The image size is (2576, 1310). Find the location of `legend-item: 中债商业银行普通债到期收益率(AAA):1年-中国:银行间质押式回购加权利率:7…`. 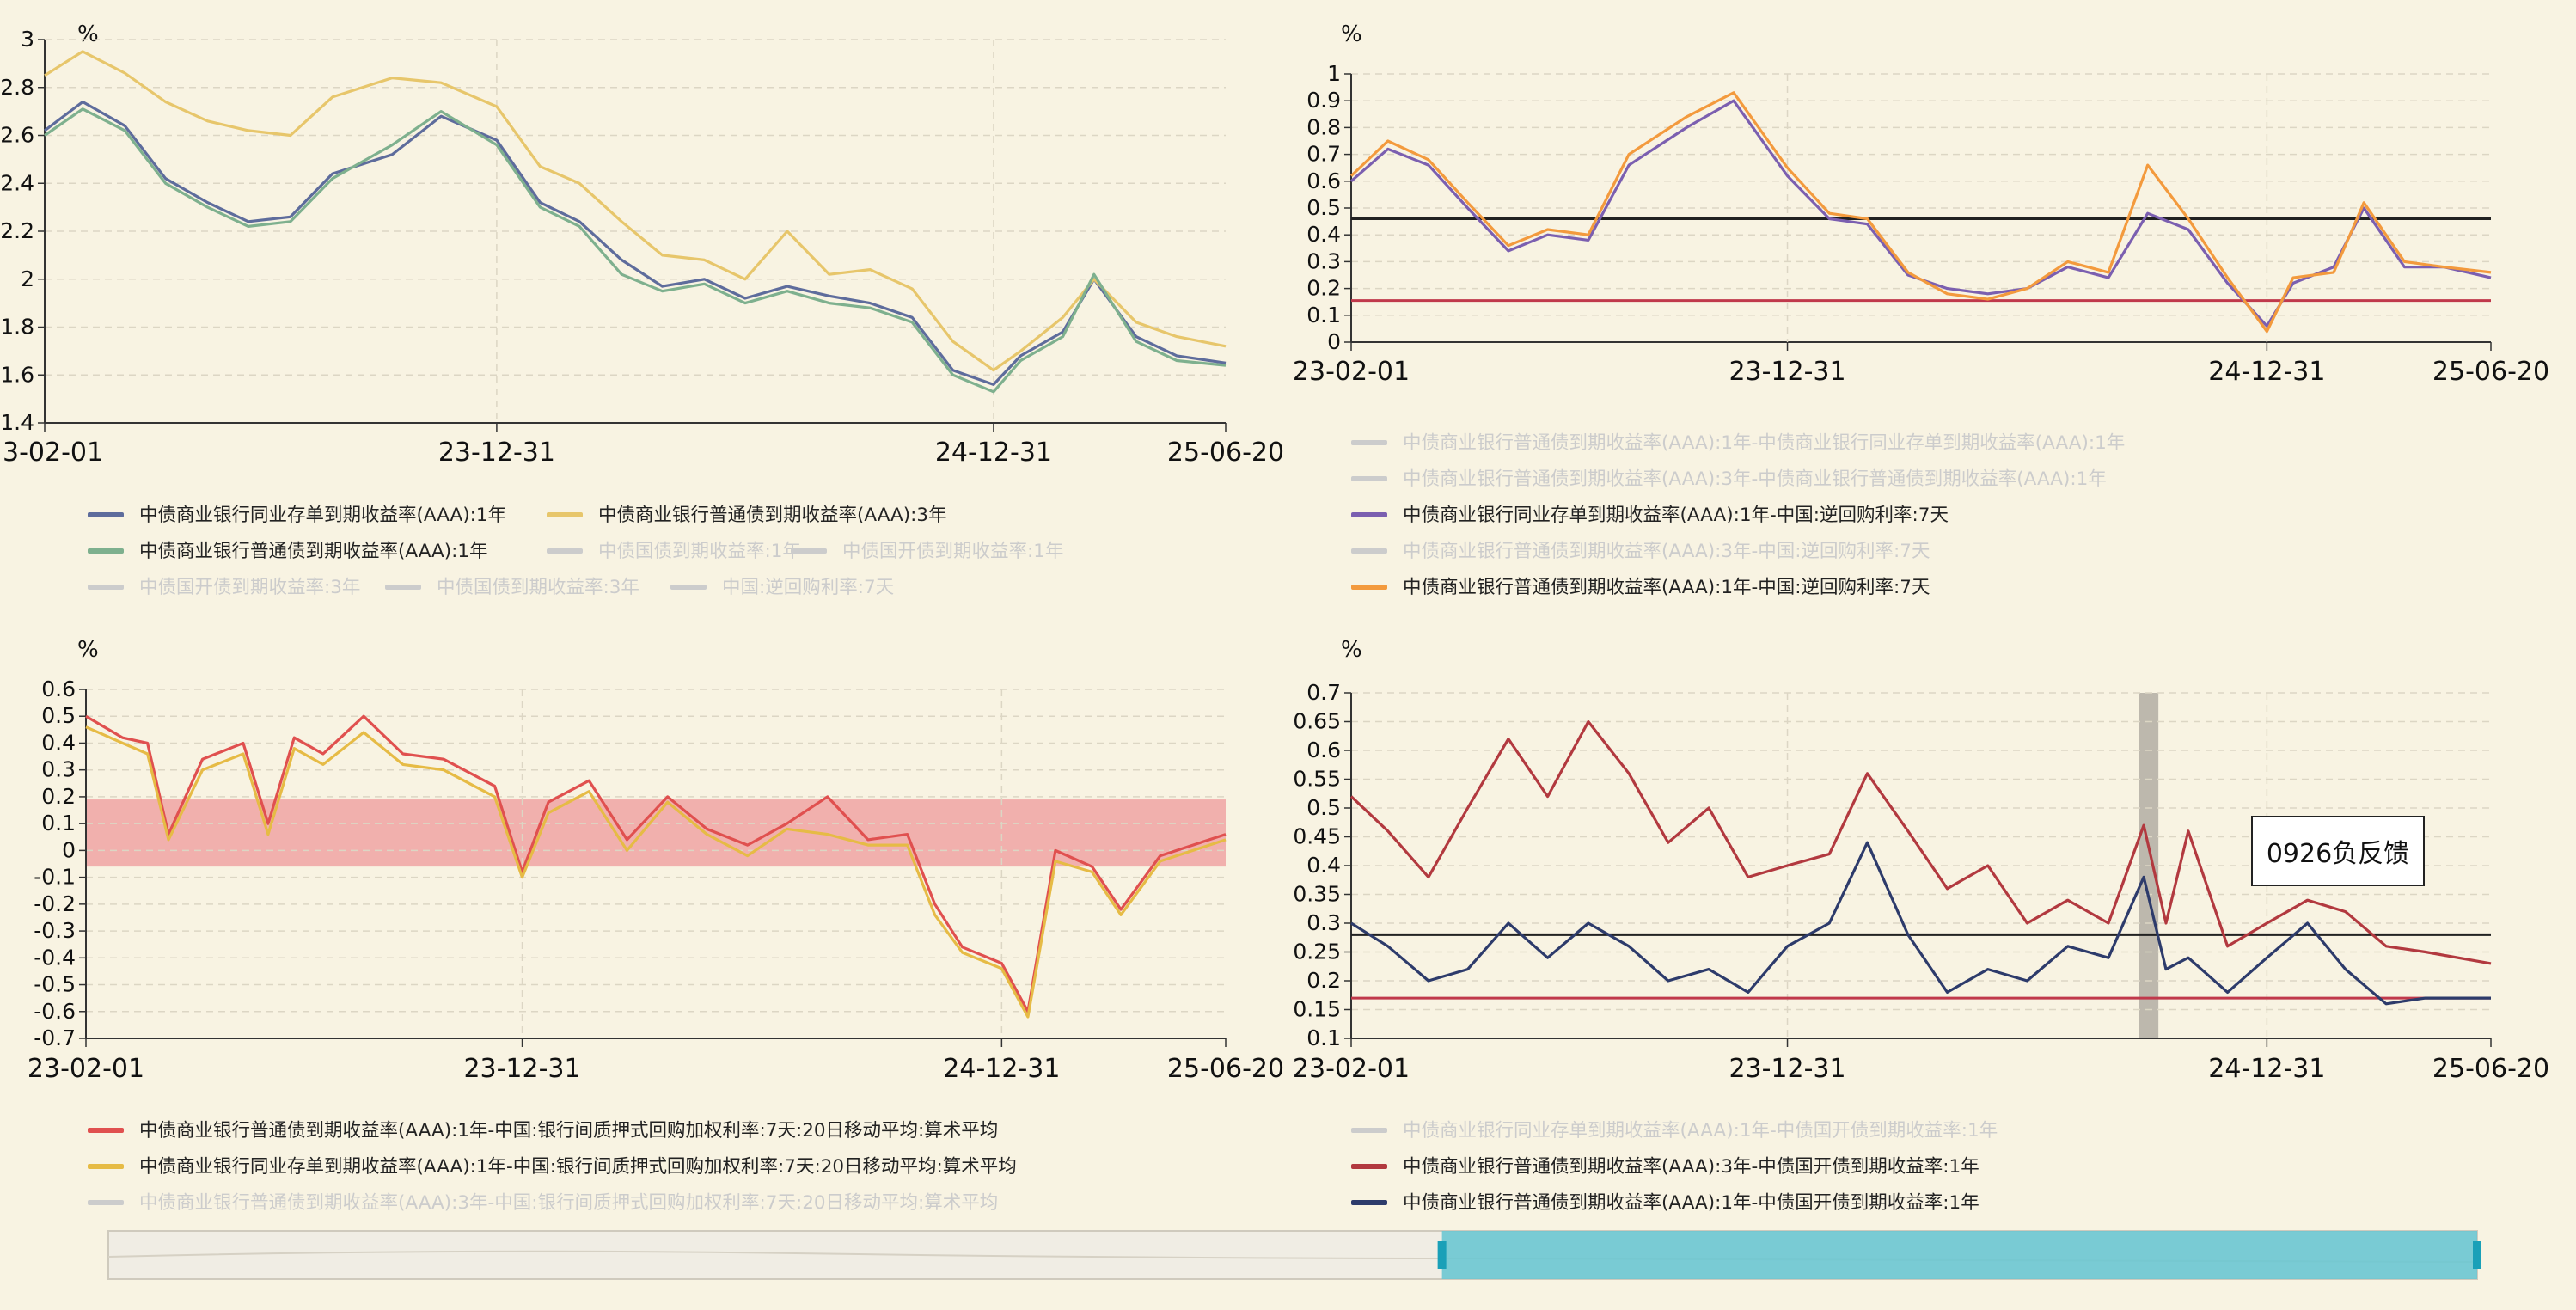

legend-item: 中债商业银行普通债到期收益率(AAA):1年-中国:银行间质押式回购加权利率:7… is located at coordinates (568, 1131).